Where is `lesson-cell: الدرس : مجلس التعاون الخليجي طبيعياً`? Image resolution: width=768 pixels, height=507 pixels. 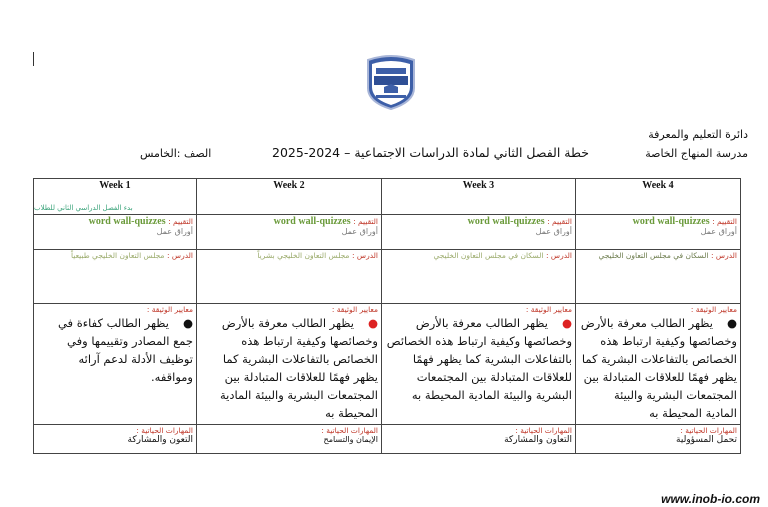 lesson-cell: الدرس : مجلس التعاون الخليجي طبيعياً is located at coordinates (115, 276).